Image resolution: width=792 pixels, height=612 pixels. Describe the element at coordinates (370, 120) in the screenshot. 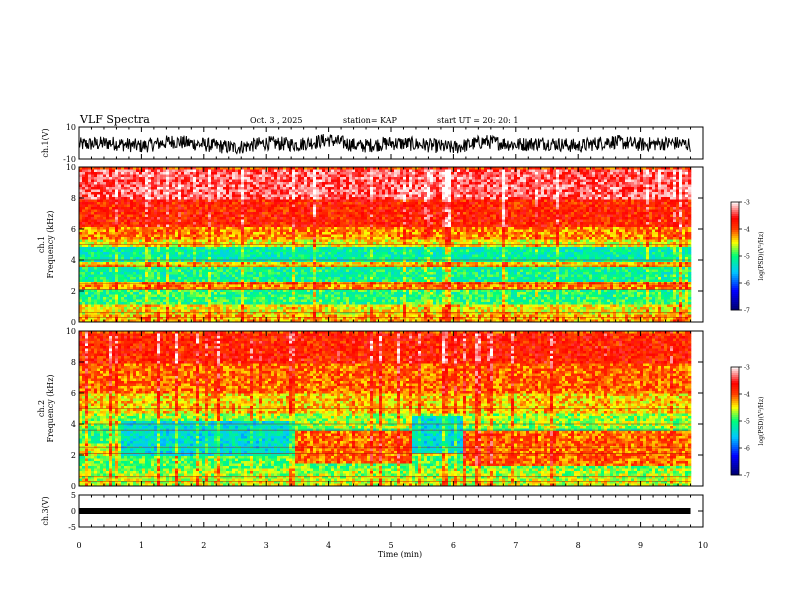

I see `header-station: station= KAP` at that location.